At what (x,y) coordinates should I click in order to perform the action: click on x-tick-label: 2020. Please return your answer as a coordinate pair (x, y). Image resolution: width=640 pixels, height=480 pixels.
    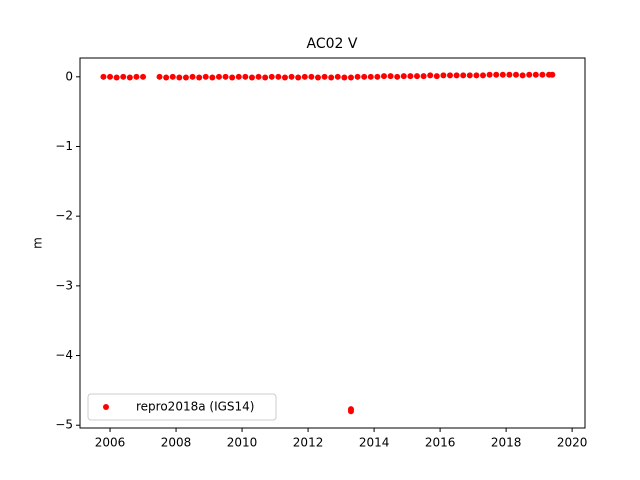
    Looking at the image, I should click on (572, 443).